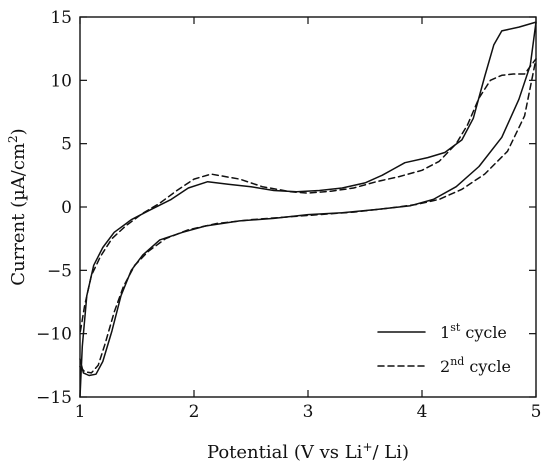 This screenshot has height=469, width=550. What do you see at coordinates (54, 335) in the screenshot?
I see `y-tick-label: −10` at bounding box center [54, 335].